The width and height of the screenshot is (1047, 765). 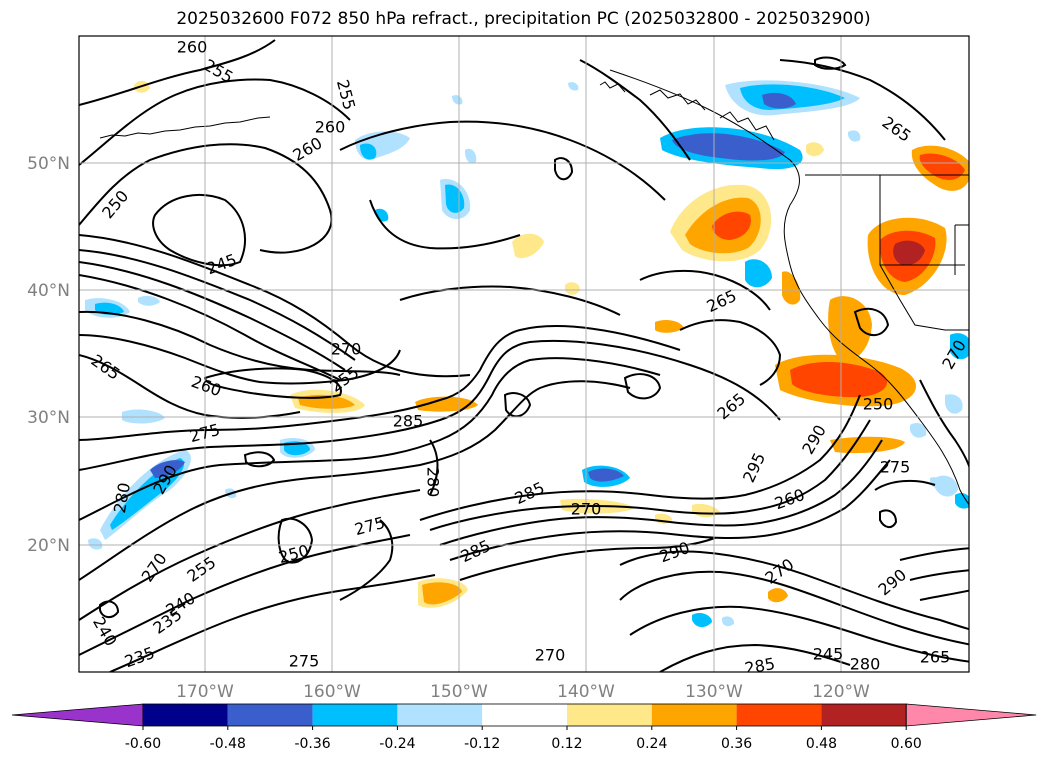 I want to click on lon-label-120w: 120°W, so click(x=841, y=692).